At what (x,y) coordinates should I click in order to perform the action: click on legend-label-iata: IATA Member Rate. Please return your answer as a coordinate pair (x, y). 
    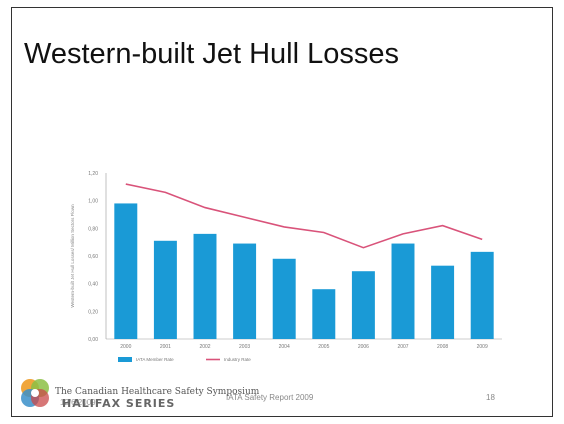
    Looking at the image, I should click on (155, 359).